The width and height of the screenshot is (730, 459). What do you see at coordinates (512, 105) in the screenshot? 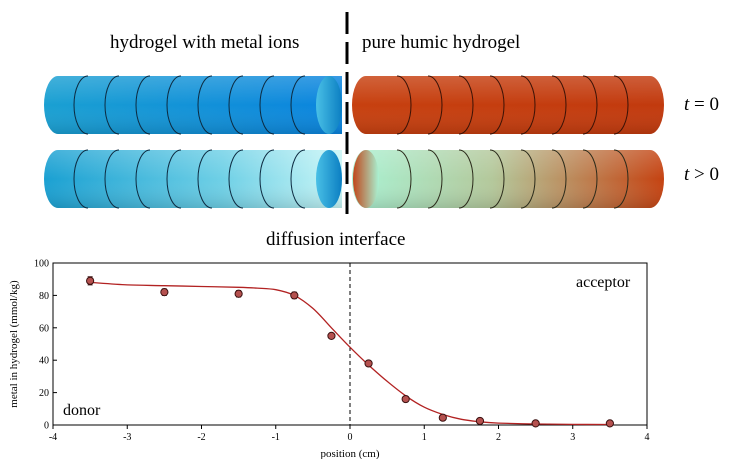
I see `brown-cylinder-top-segments` at bounding box center [512, 105].